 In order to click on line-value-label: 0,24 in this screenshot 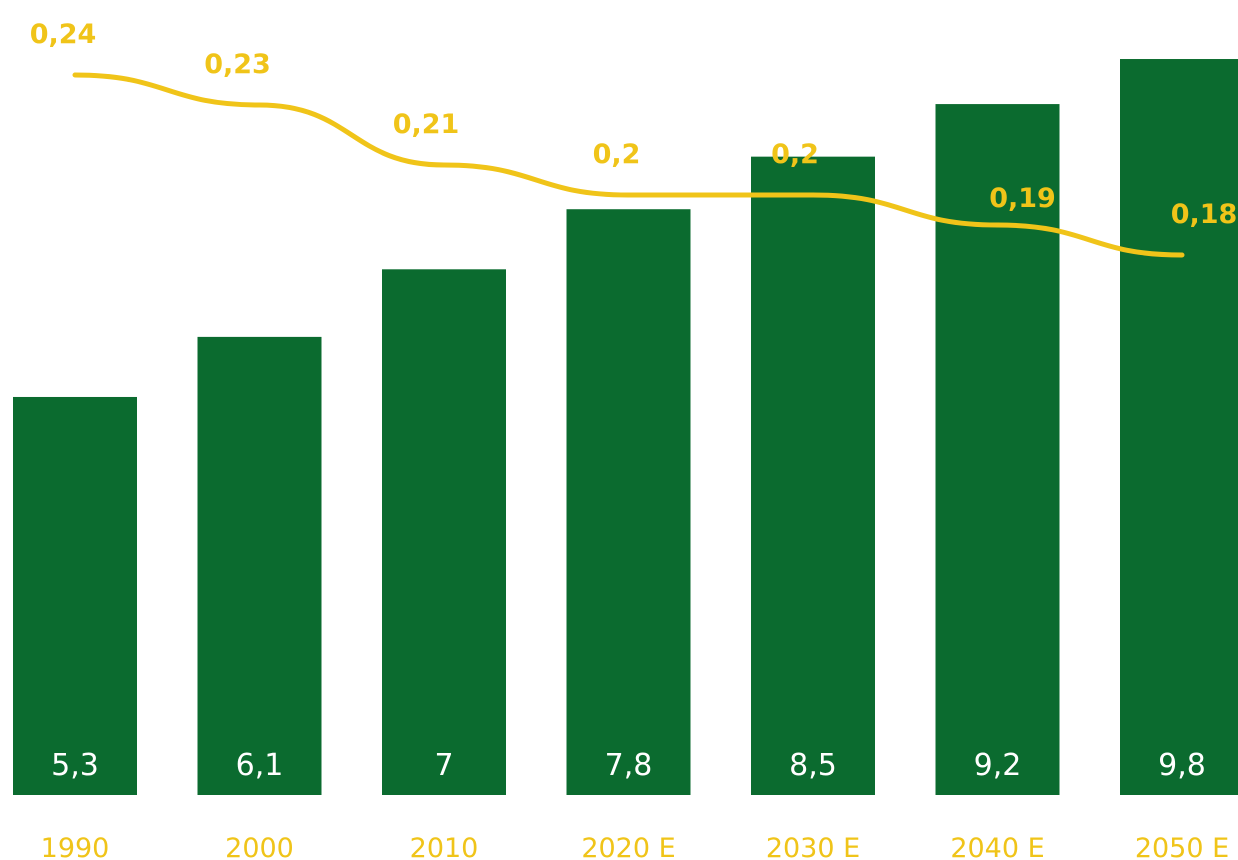, I will do `click(63, 34)`.